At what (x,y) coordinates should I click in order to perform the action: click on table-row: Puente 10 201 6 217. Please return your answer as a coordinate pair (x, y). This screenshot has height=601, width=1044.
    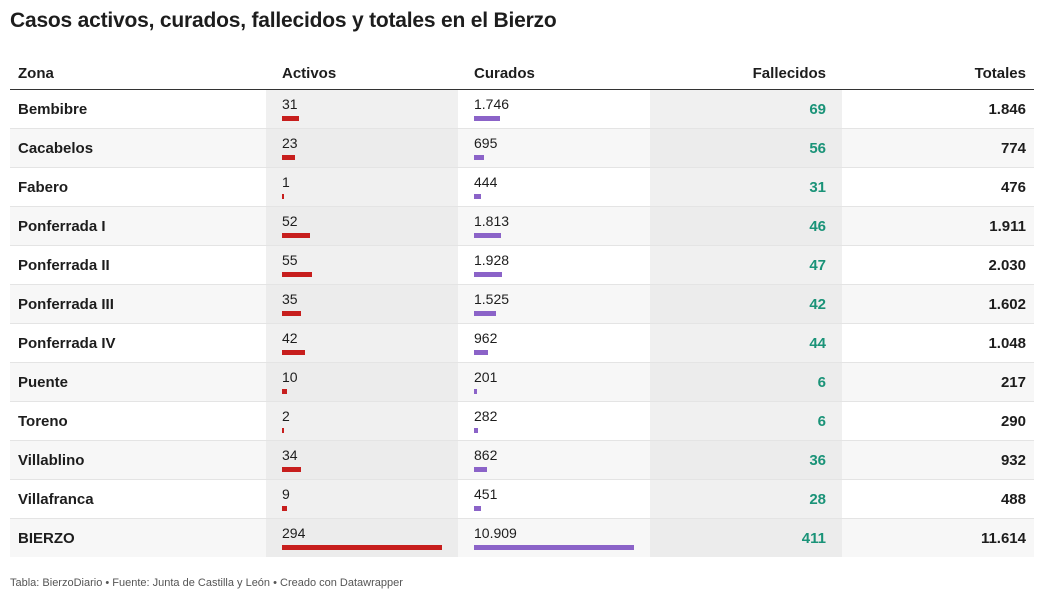
    Looking at the image, I should click on (522, 382).